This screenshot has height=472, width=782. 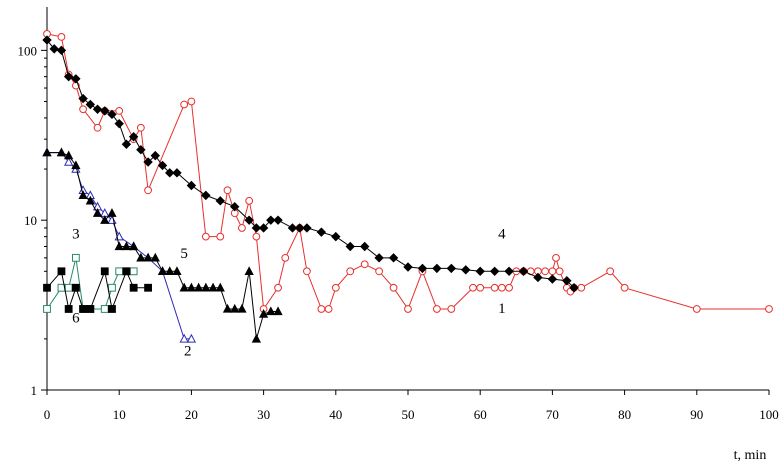 I want to click on y-tick-label: 1, so click(x=34, y=390).